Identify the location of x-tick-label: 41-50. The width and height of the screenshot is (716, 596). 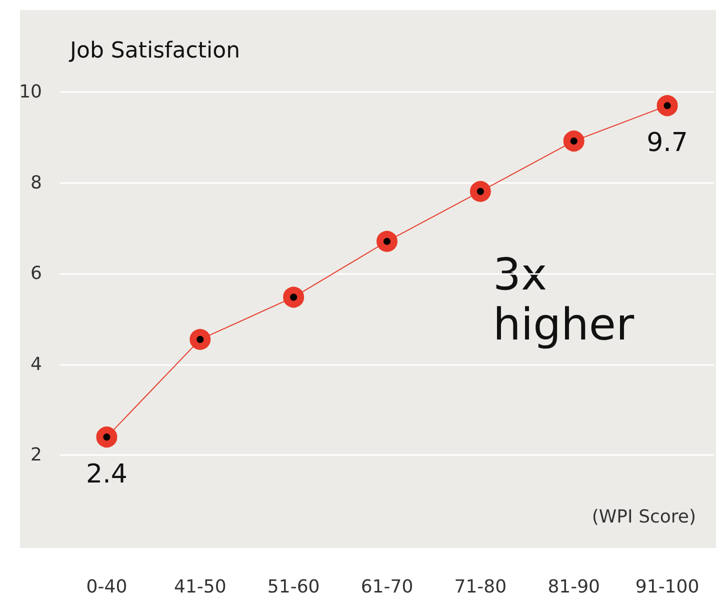
(200, 586).